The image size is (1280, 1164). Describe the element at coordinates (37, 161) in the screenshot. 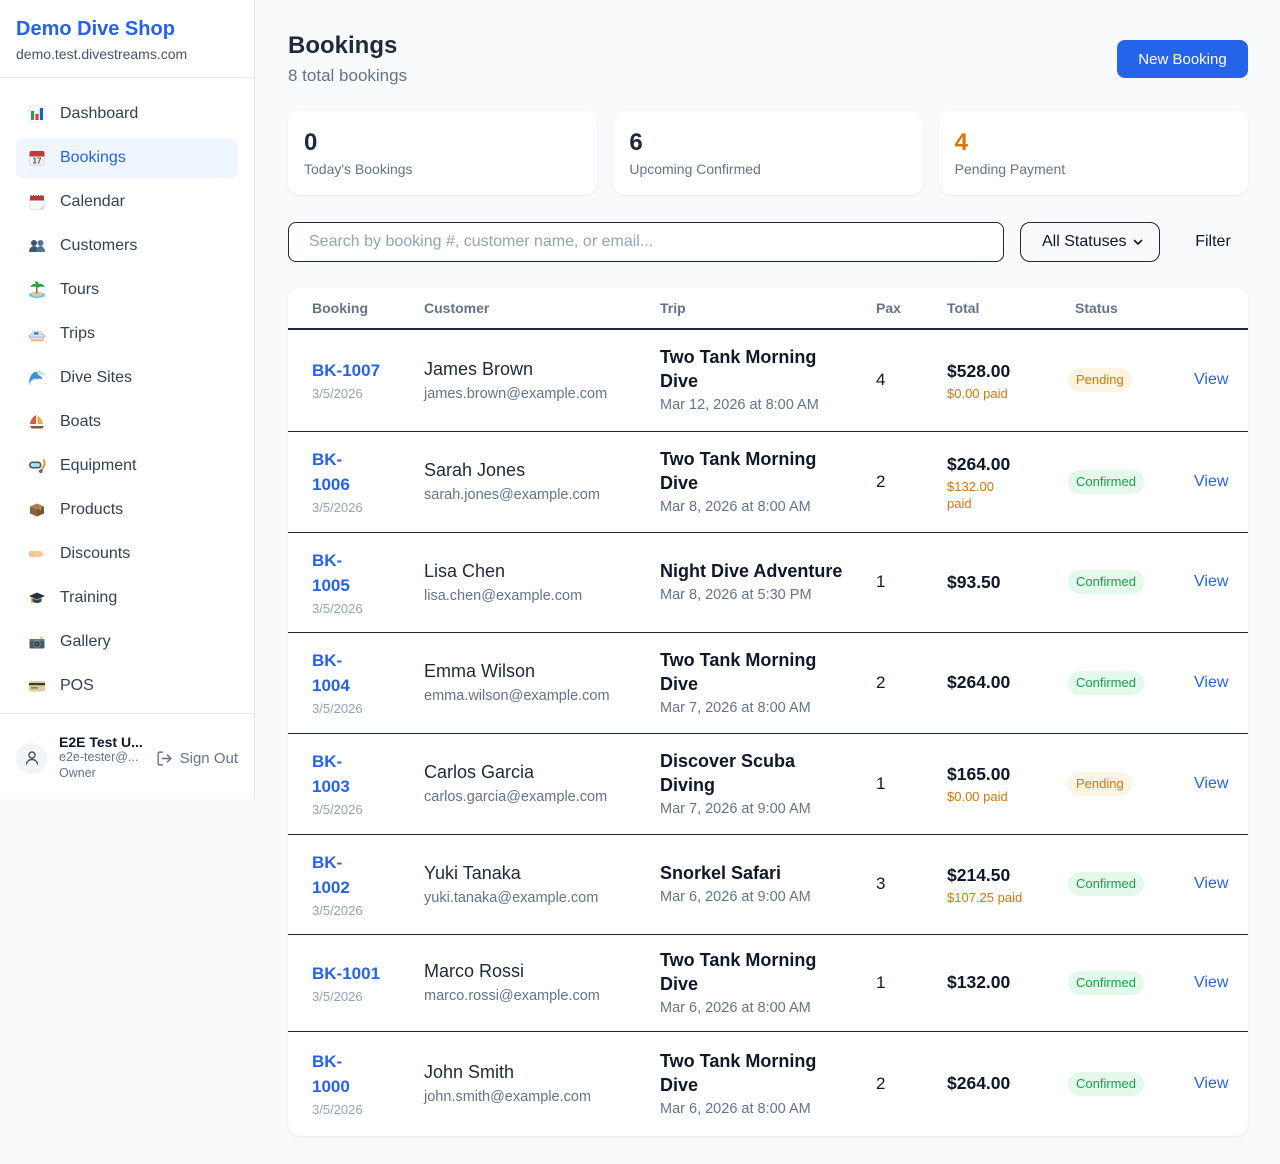

I see `svg-text: 17` at that location.